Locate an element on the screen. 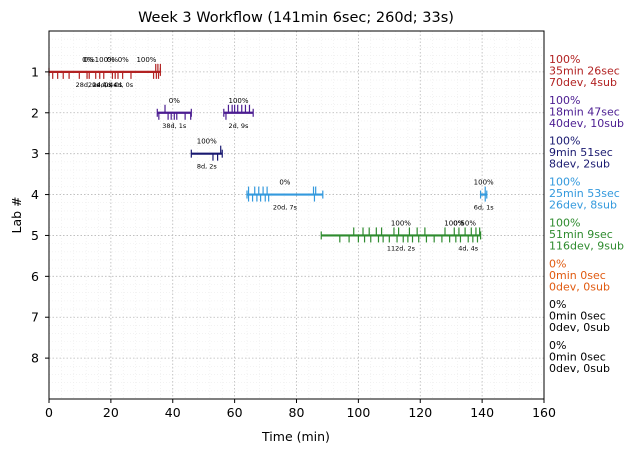 The width and height of the screenshot is (634, 457). lab-4-segment-percent: 0% is located at coordinates (284, 183).